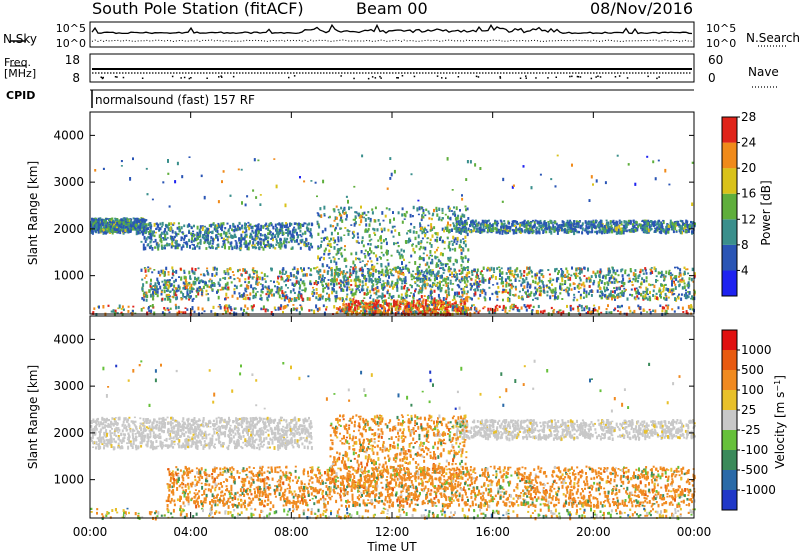 The image size is (800, 554). What do you see at coordinates (773, 38) in the screenshot?
I see `nsearch-label: N.Search` at bounding box center [773, 38].